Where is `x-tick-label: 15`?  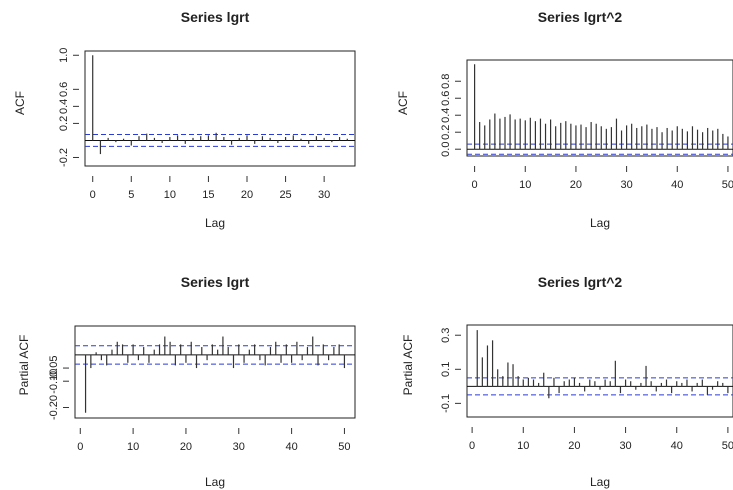
x-tick-label: 15 is located at coordinates (208, 195).